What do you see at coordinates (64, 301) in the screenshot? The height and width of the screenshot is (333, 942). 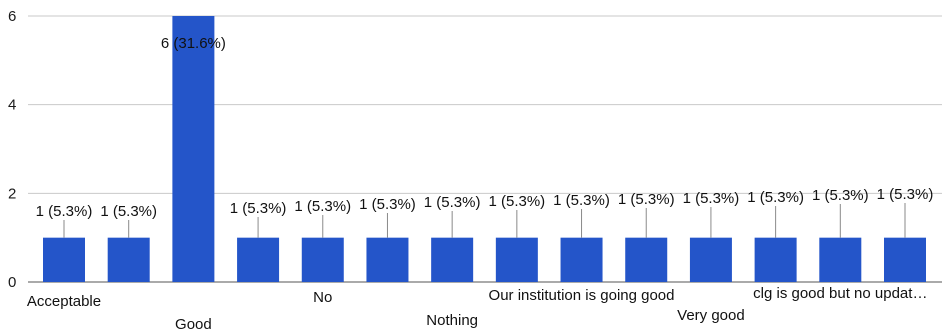 I see `category-label: Acceptable` at bounding box center [64, 301].